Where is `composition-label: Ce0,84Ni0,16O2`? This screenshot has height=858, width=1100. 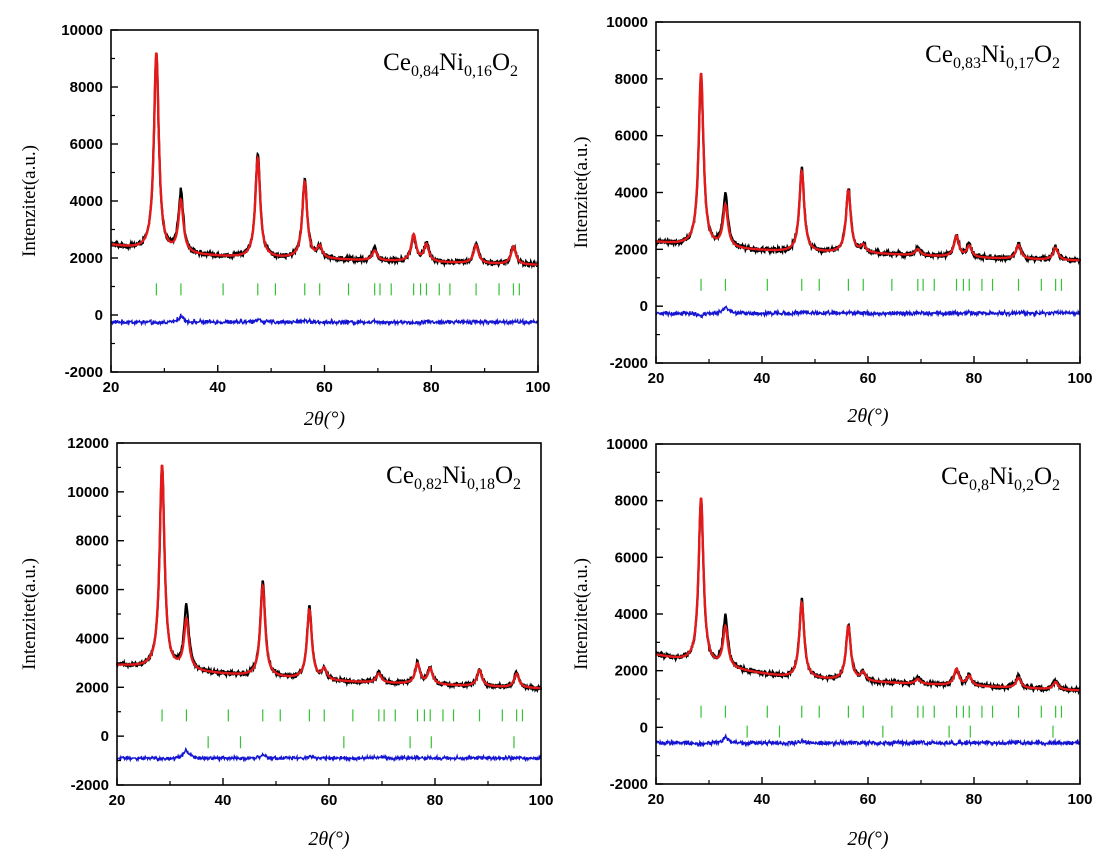 composition-label: Ce0,84Ni0,16O2 is located at coordinates (450, 64).